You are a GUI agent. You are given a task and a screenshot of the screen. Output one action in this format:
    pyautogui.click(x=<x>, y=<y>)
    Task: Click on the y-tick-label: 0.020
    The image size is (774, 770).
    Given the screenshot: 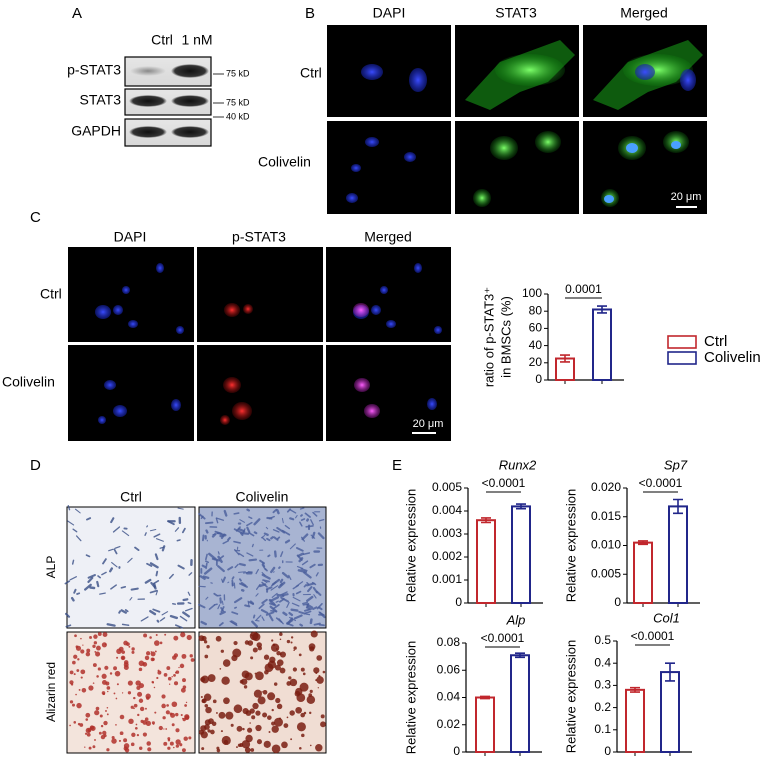 What is the action you would take?
    pyautogui.click(x=606, y=487)
    